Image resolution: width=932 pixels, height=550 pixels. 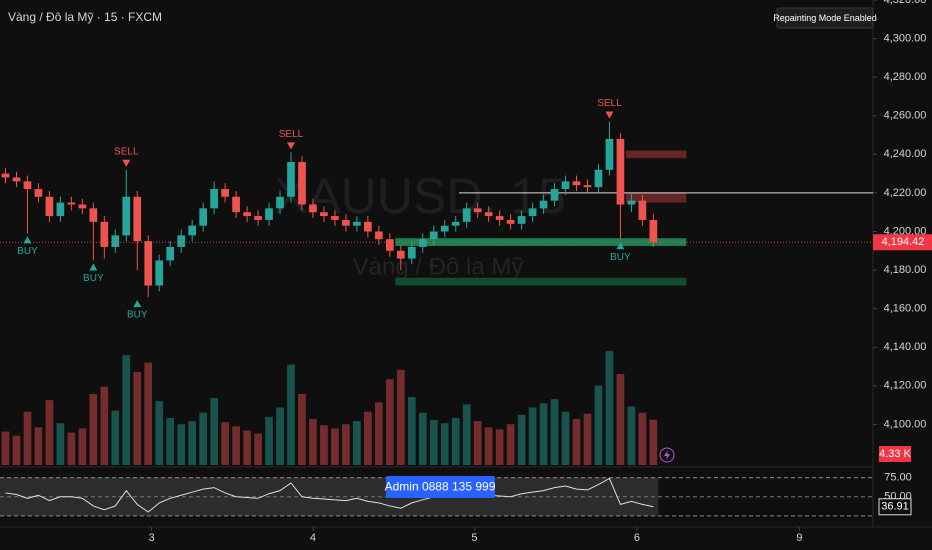 I want to click on y-tick-label: 4,120.00, so click(x=905, y=386).